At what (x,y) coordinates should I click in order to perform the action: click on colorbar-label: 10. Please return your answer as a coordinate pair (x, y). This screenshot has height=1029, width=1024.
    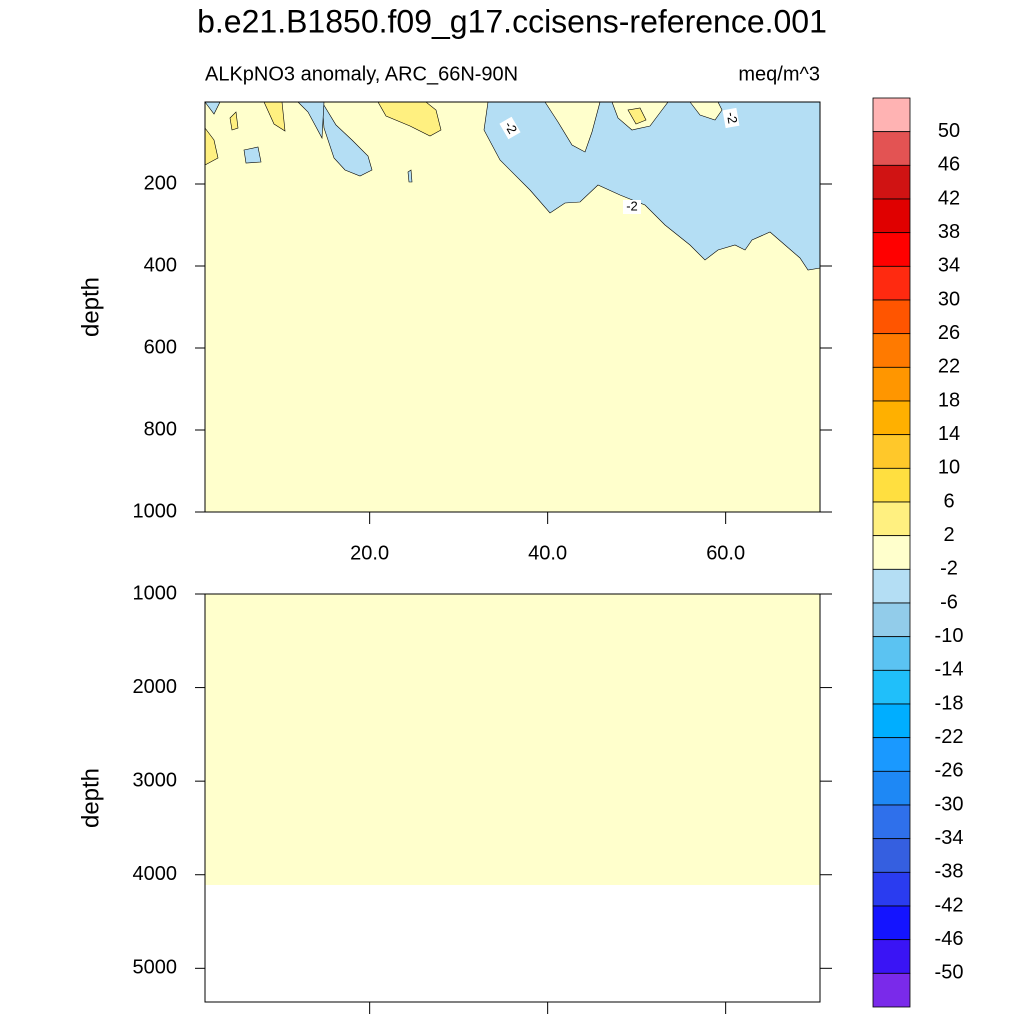
    Looking at the image, I should click on (949, 468).